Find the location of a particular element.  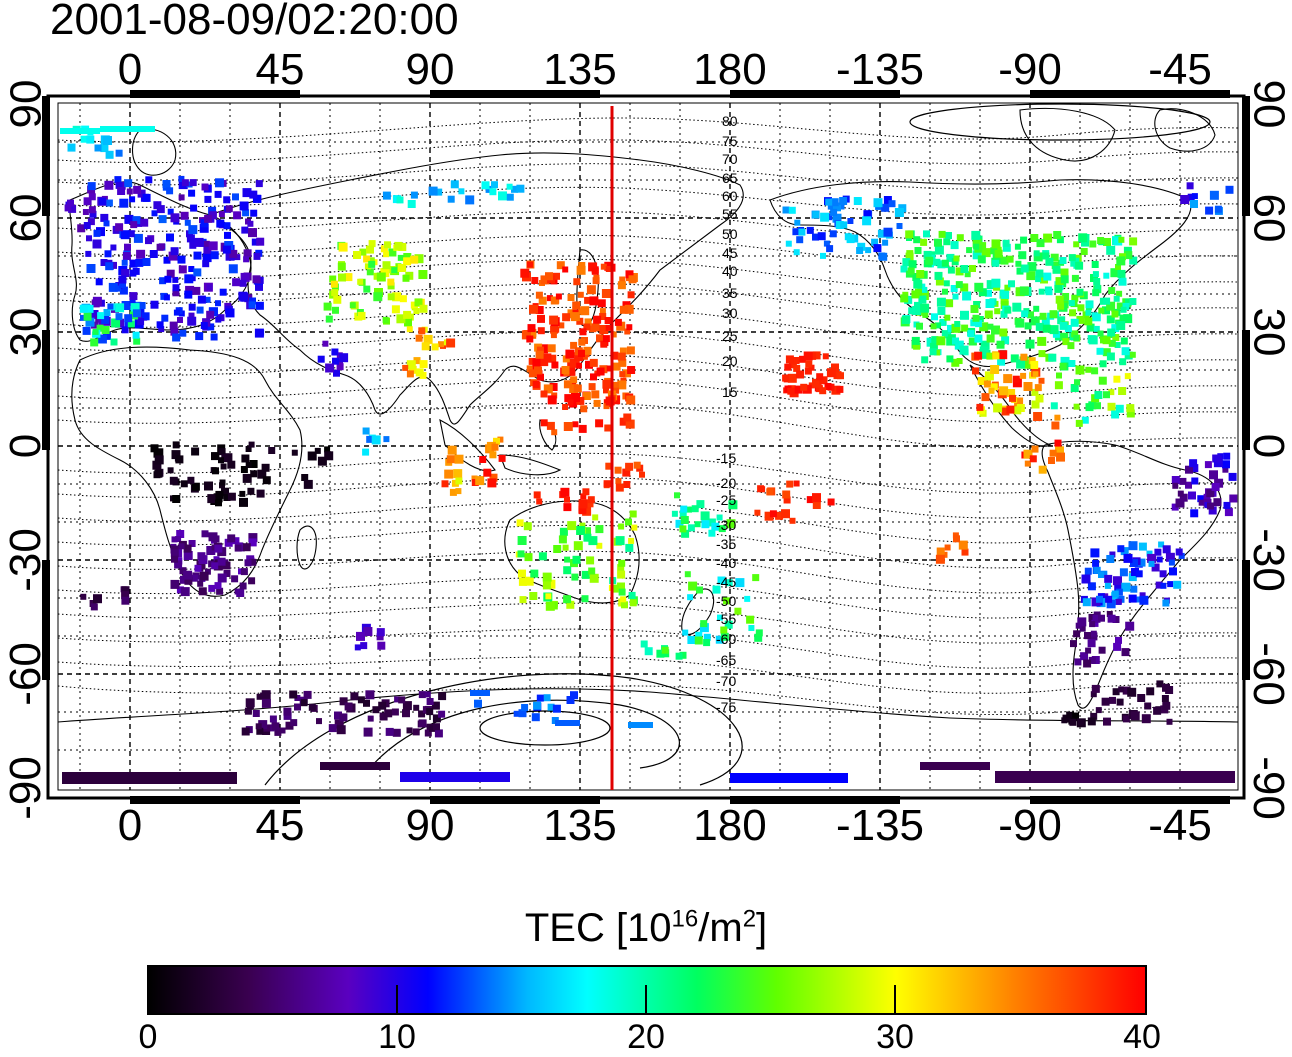

contour-label: 80 is located at coordinates (730, 121).